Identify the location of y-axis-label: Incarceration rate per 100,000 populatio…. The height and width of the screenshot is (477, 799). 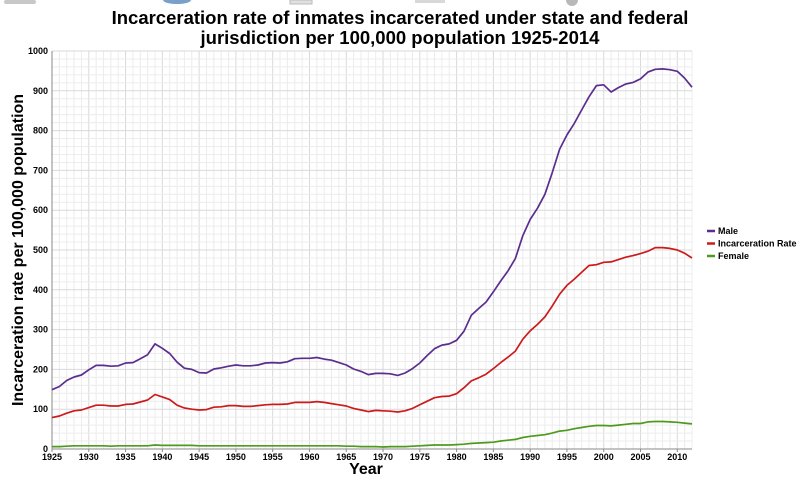
(18, 250).